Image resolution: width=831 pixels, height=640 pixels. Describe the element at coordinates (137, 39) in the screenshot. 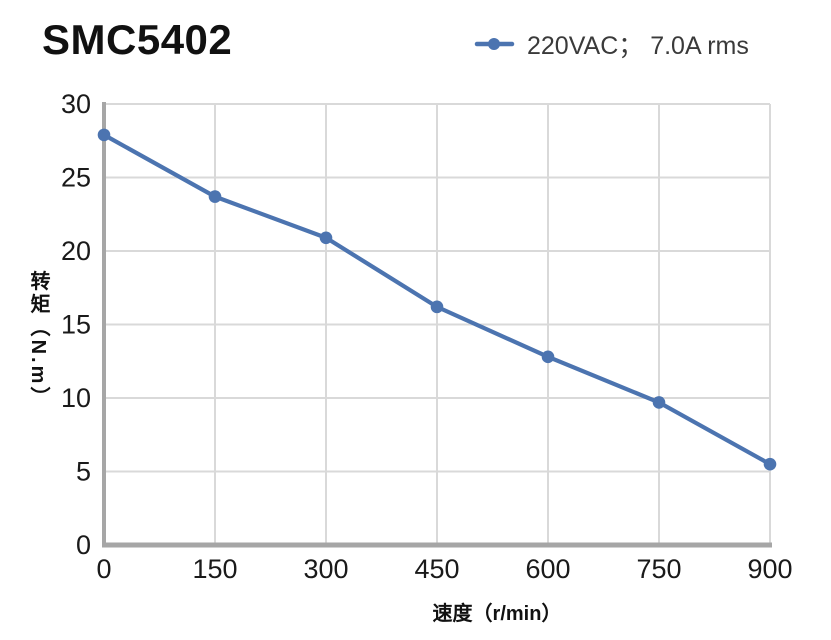

I see `chart-title: SMC5402` at that location.